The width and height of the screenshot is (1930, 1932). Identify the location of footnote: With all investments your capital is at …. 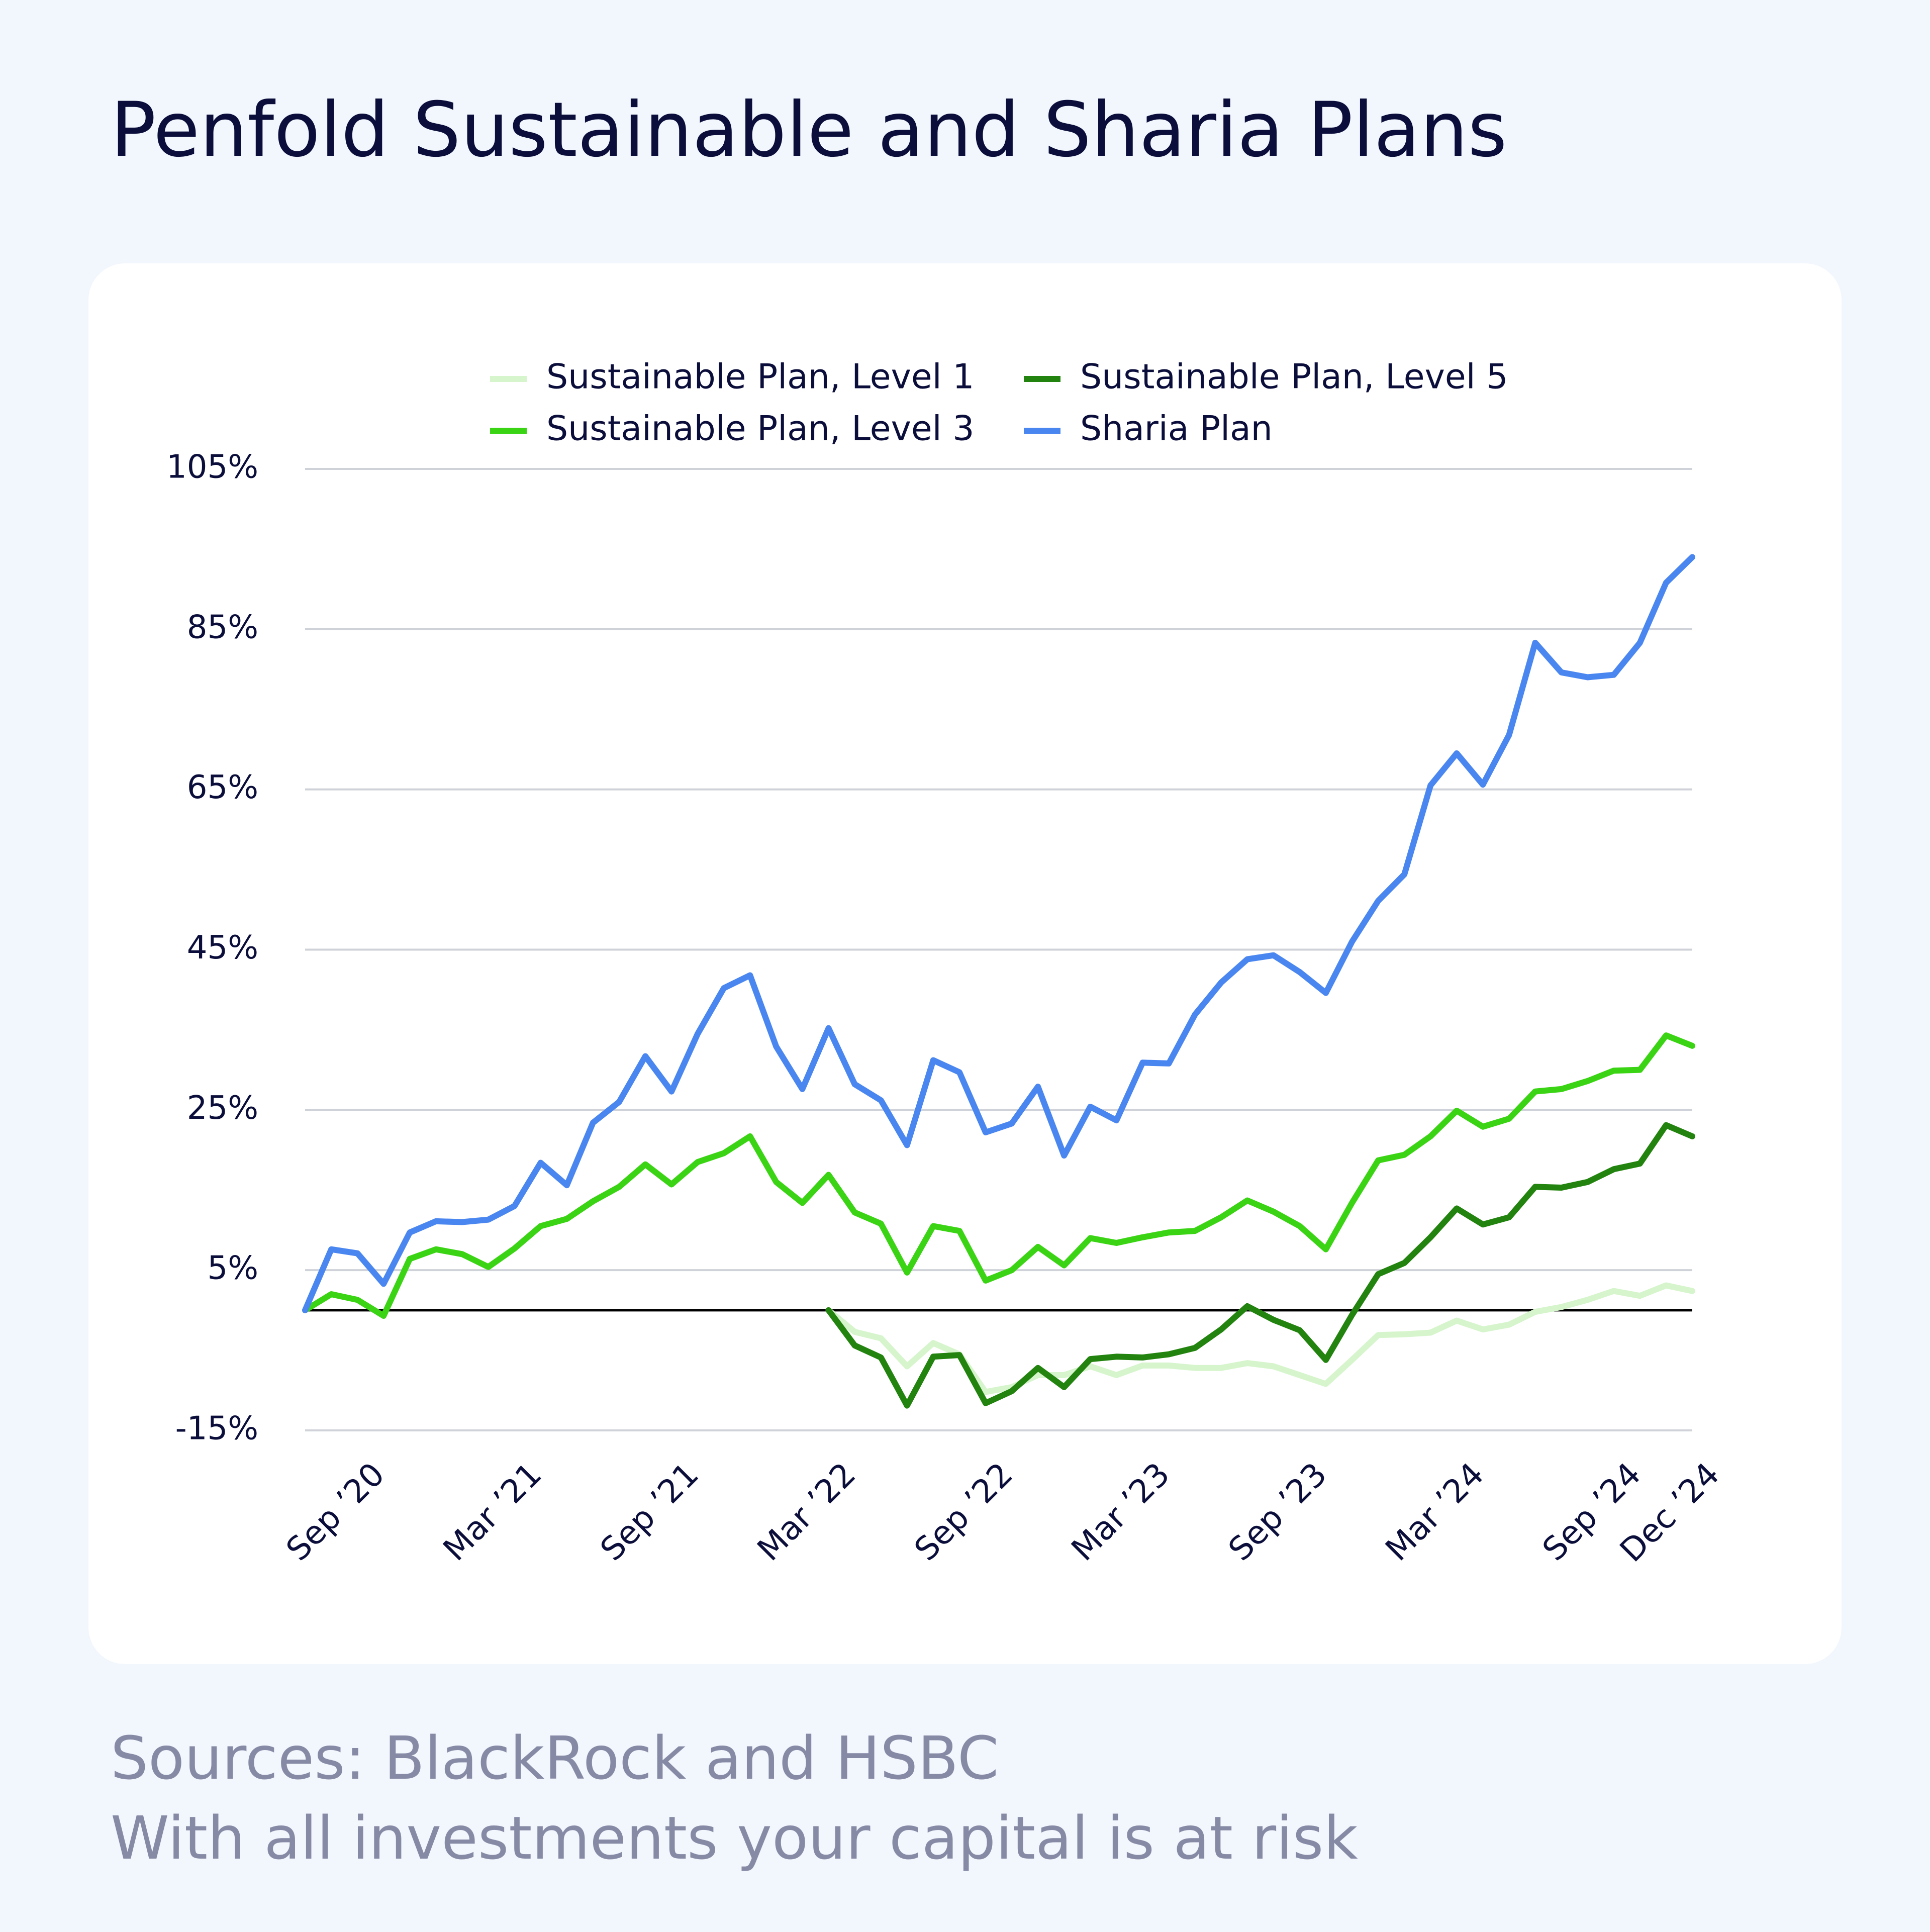
(734, 1838).